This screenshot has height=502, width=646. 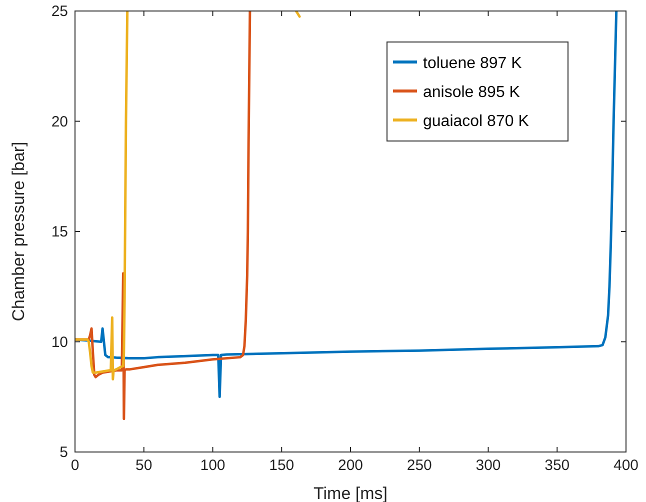 I want to click on y-tick-label: 25, so click(x=59, y=11).